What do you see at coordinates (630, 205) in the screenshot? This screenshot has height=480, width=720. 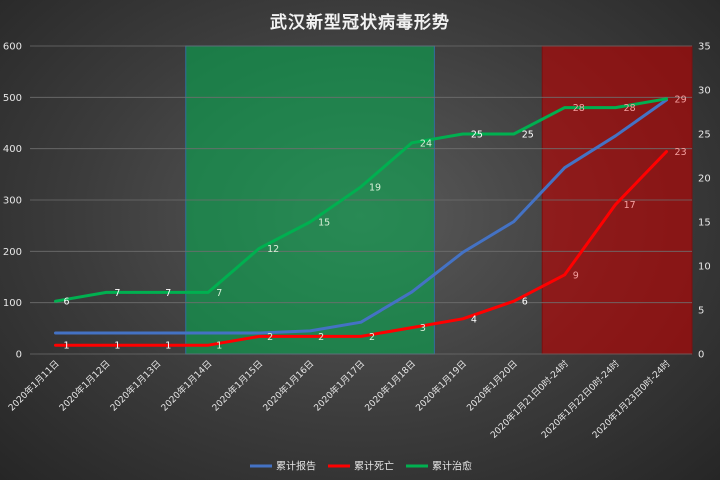 I see `data-label: 17` at bounding box center [630, 205].